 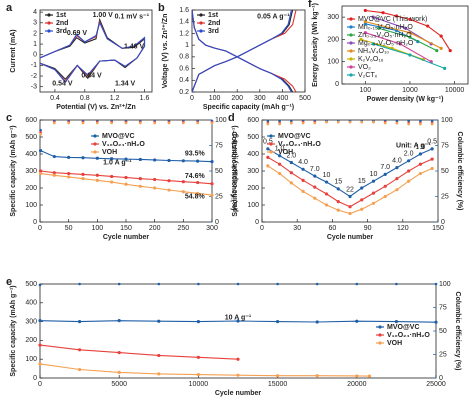 I want to click on annotation: 10 A g⁻¹, so click(x=238, y=318).